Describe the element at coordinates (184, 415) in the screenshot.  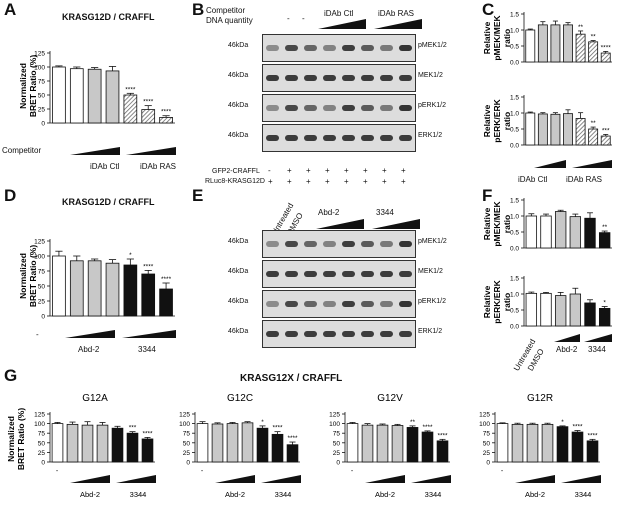
I see `panel-g-g12c-tick-label: 125` at that location.